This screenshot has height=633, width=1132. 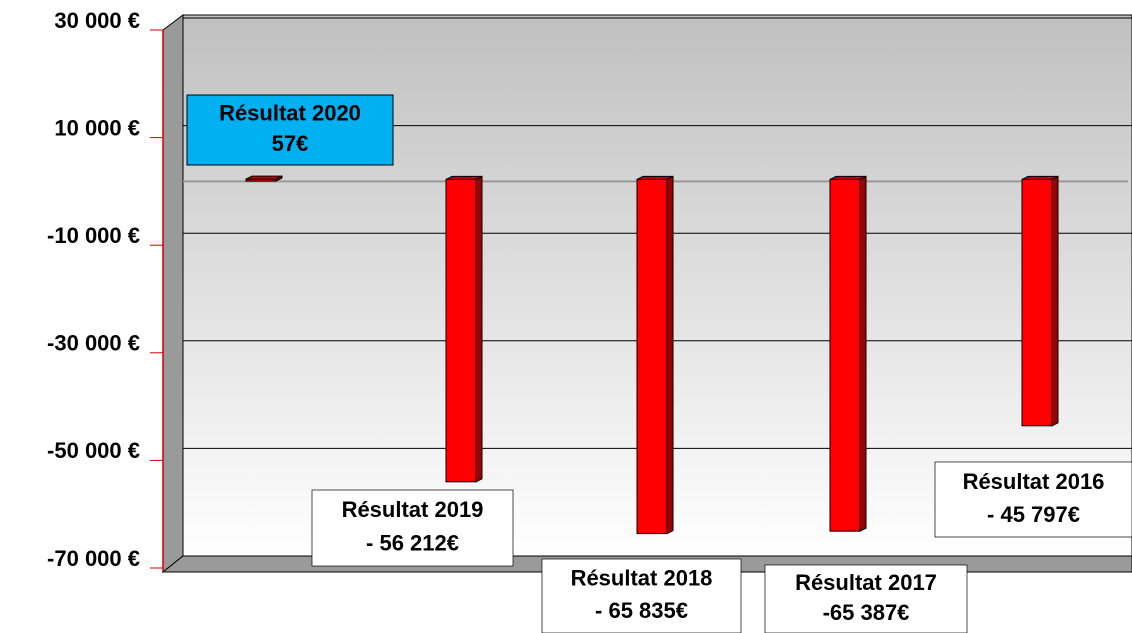 I want to click on value-label: -65 387€, so click(x=866, y=612).